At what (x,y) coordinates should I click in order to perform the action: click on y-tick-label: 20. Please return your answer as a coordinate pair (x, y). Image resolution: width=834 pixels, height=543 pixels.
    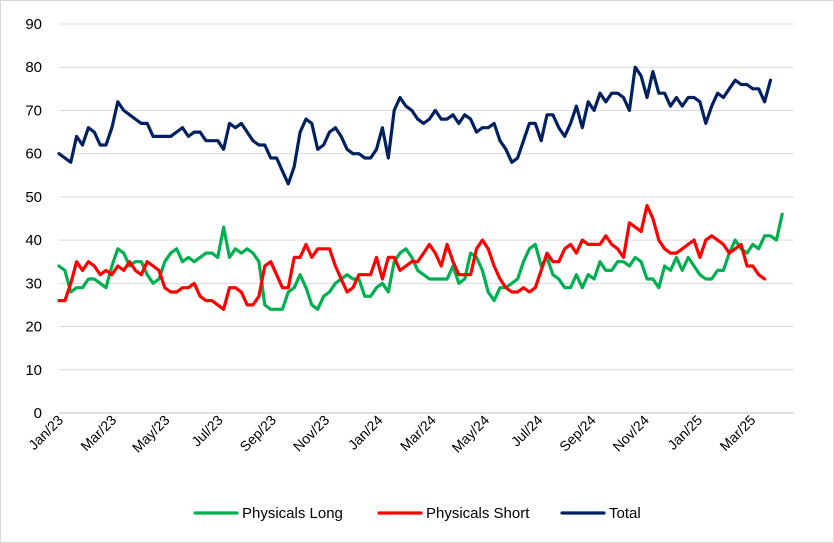
    Looking at the image, I should click on (33, 327).